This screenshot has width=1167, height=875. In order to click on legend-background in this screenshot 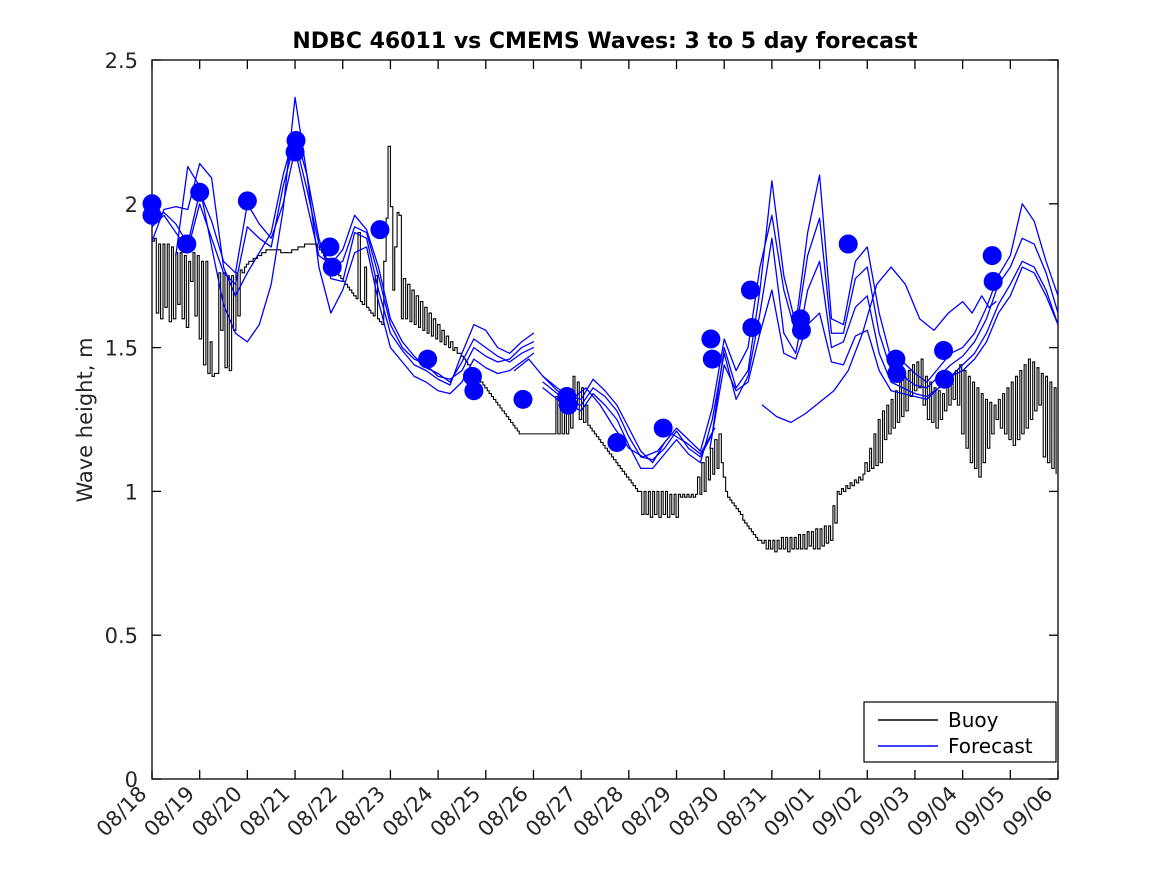, I will do `click(960, 732)`.